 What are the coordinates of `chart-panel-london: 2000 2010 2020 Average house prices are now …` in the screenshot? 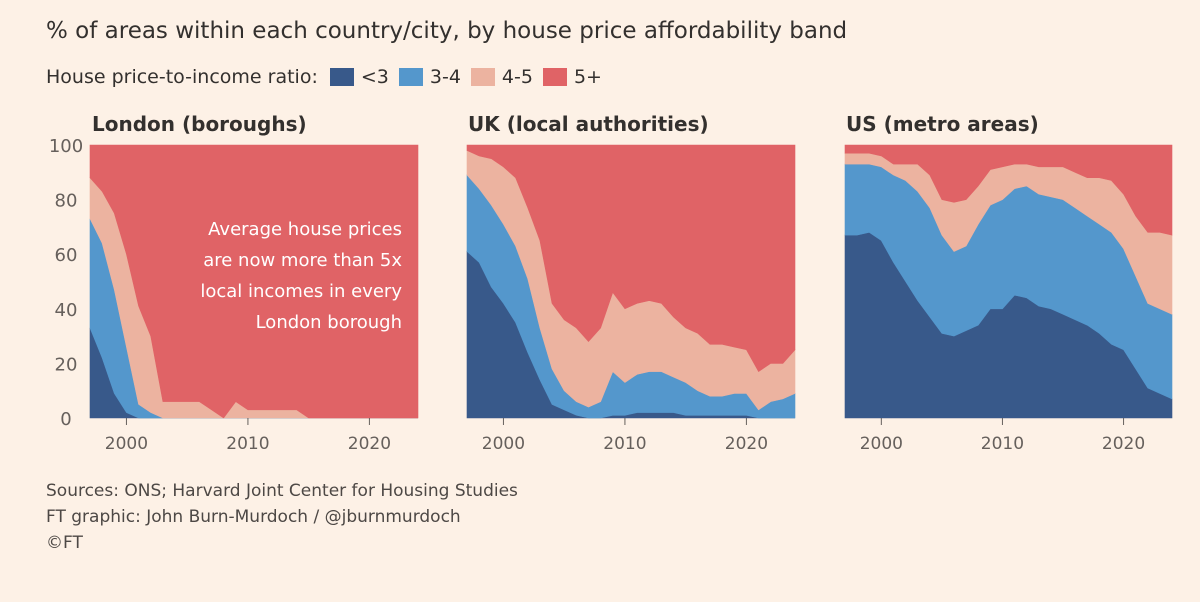 It's located at (254, 299).